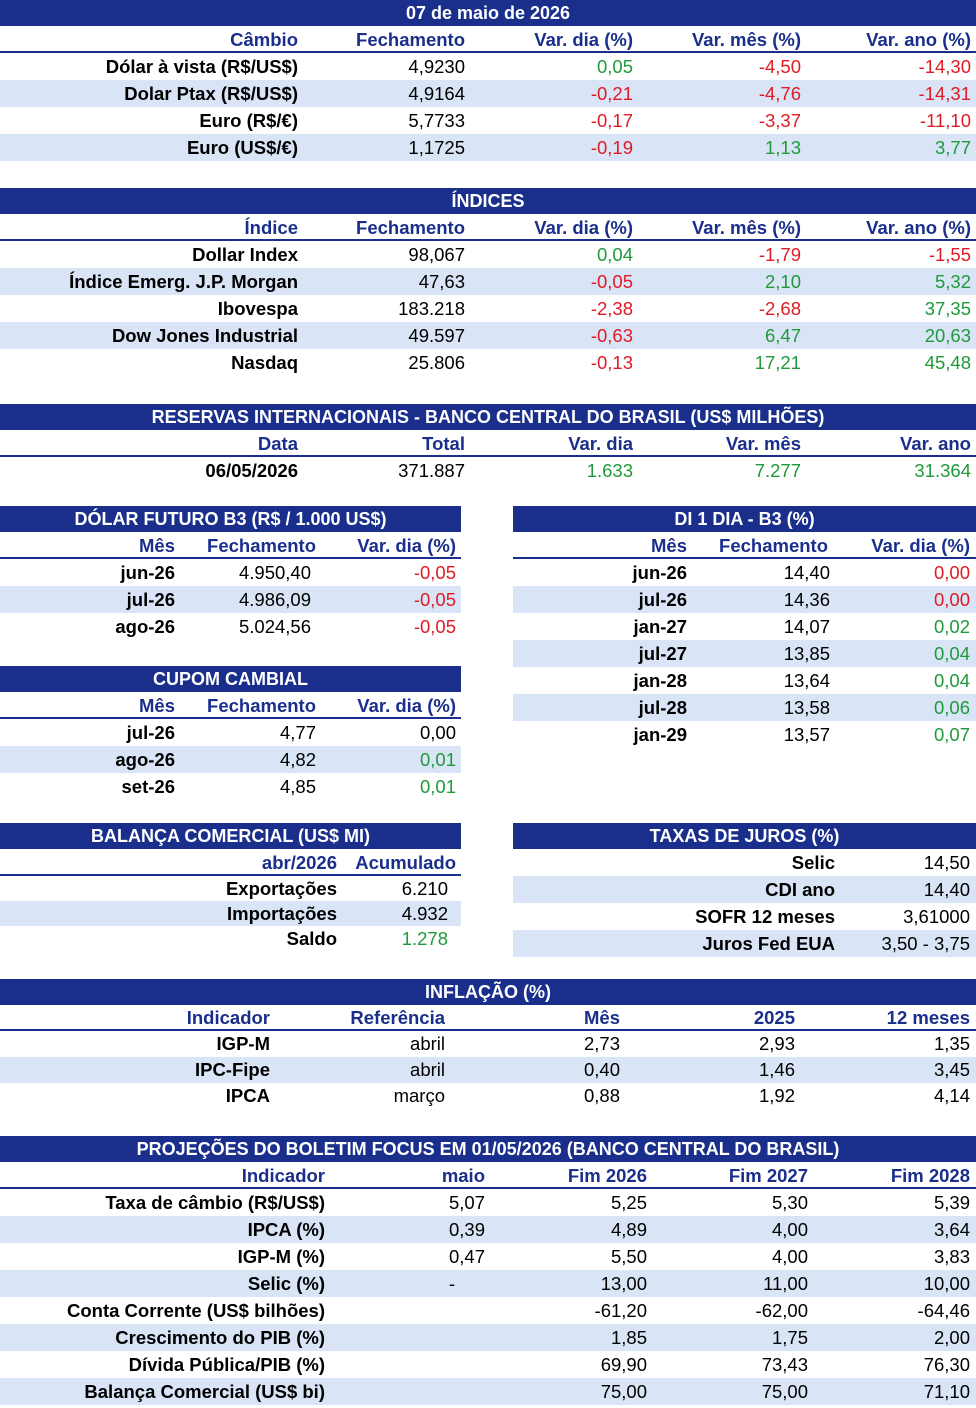 The image size is (976, 1408). Describe the element at coordinates (600, 443) in the screenshot. I see `col-header: Var. dia` at that location.